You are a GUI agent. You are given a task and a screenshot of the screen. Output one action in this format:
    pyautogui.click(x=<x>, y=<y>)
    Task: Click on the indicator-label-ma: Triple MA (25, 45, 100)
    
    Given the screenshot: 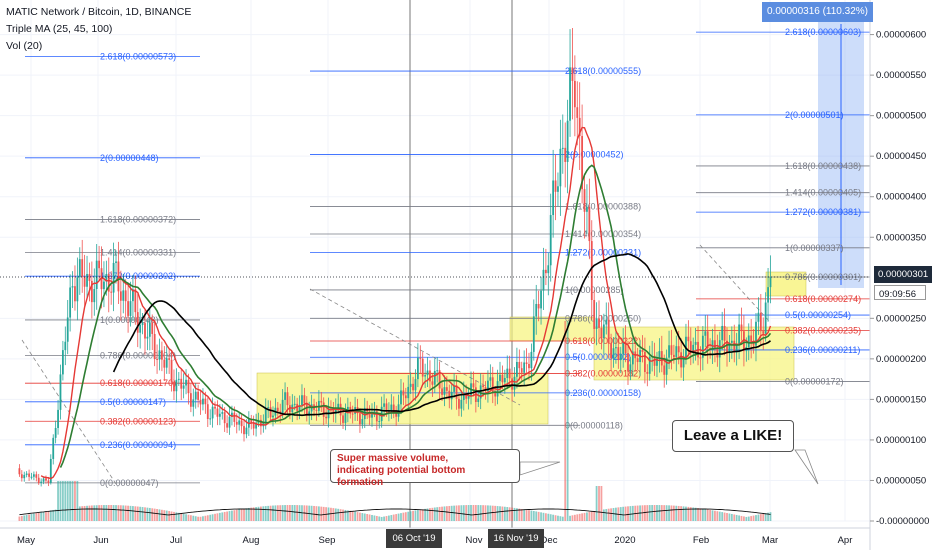 What is the action you would take?
    pyautogui.click(x=59, y=29)
    